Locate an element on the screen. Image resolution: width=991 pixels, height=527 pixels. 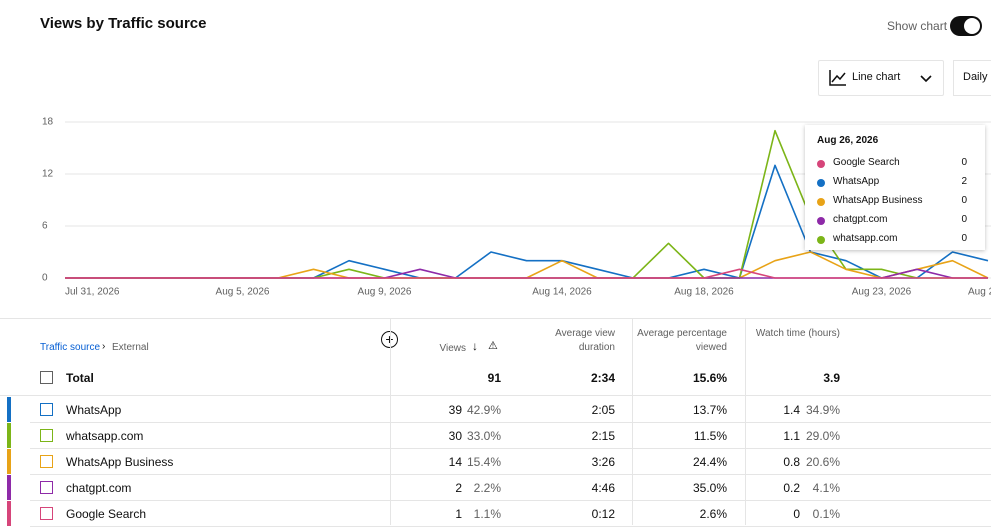
watch-share: 0.1% is located at coordinates (826, 514).